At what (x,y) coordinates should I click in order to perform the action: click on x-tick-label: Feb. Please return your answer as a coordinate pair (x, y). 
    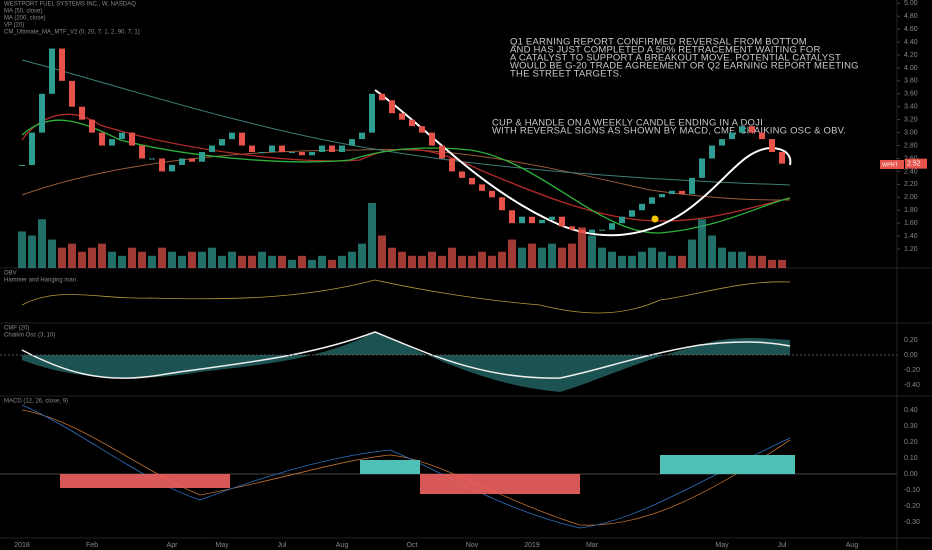
    Looking at the image, I should click on (92, 545).